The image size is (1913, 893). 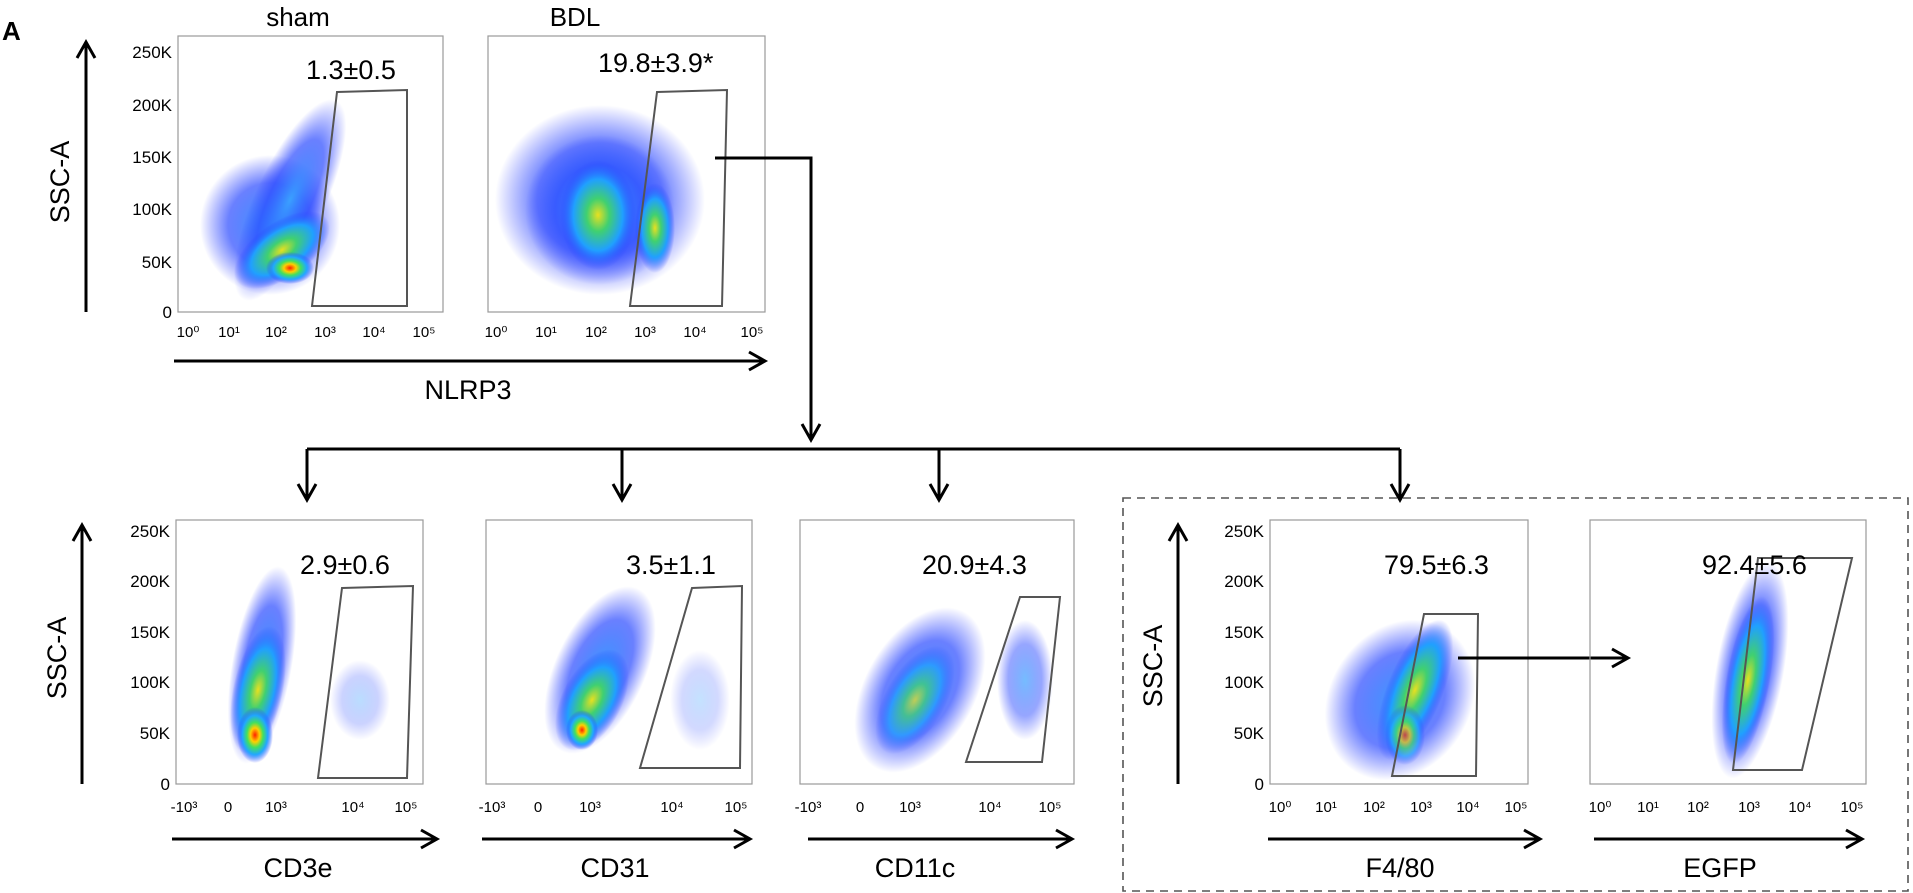 I want to click on gate-percentage: 19.8±3.9*, so click(x=656, y=63).